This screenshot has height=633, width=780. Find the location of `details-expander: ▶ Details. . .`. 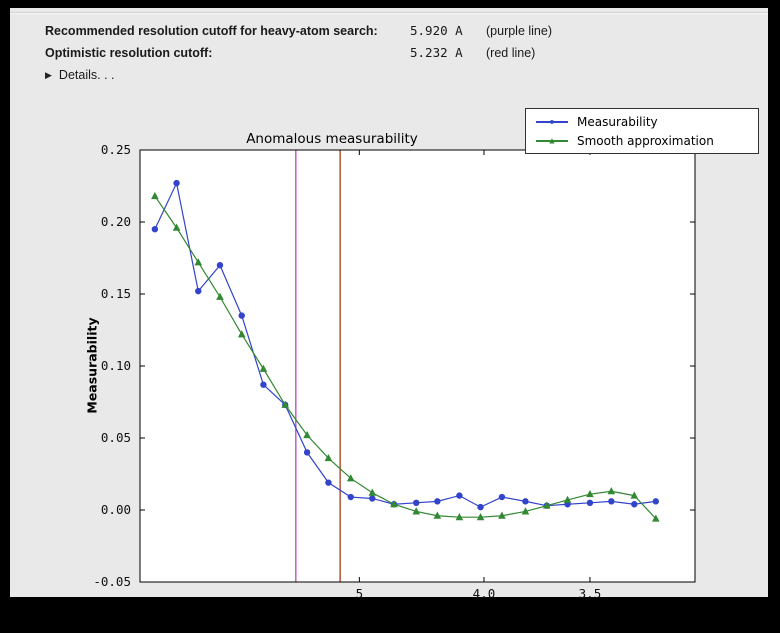

details-expander: ▶ Details. . . is located at coordinates (80, 75).